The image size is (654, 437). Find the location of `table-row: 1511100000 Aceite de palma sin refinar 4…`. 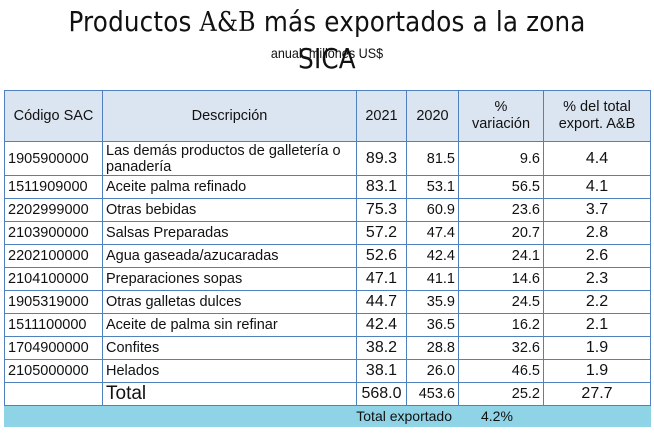

table-row: 1511100000 Aceite de palma sin refinar 4… is located at coordinates (327, 325).